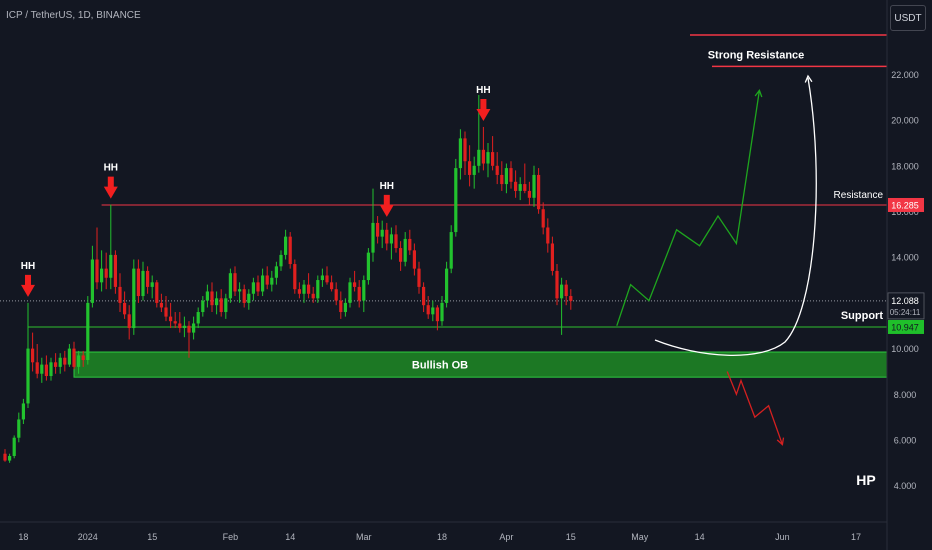 This screenshot has width=932, height=550. Describe the element at coordinates (480, 364) in the screenshot. I see `bullish-ob-zone` at that location.